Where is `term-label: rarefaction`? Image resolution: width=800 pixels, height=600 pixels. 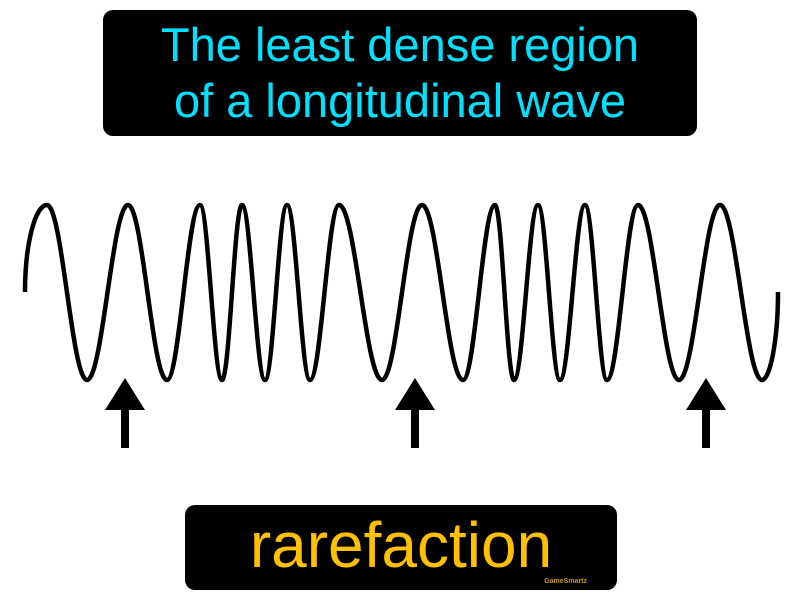 term-label: rarefaction is located at coordinates (401, 545).